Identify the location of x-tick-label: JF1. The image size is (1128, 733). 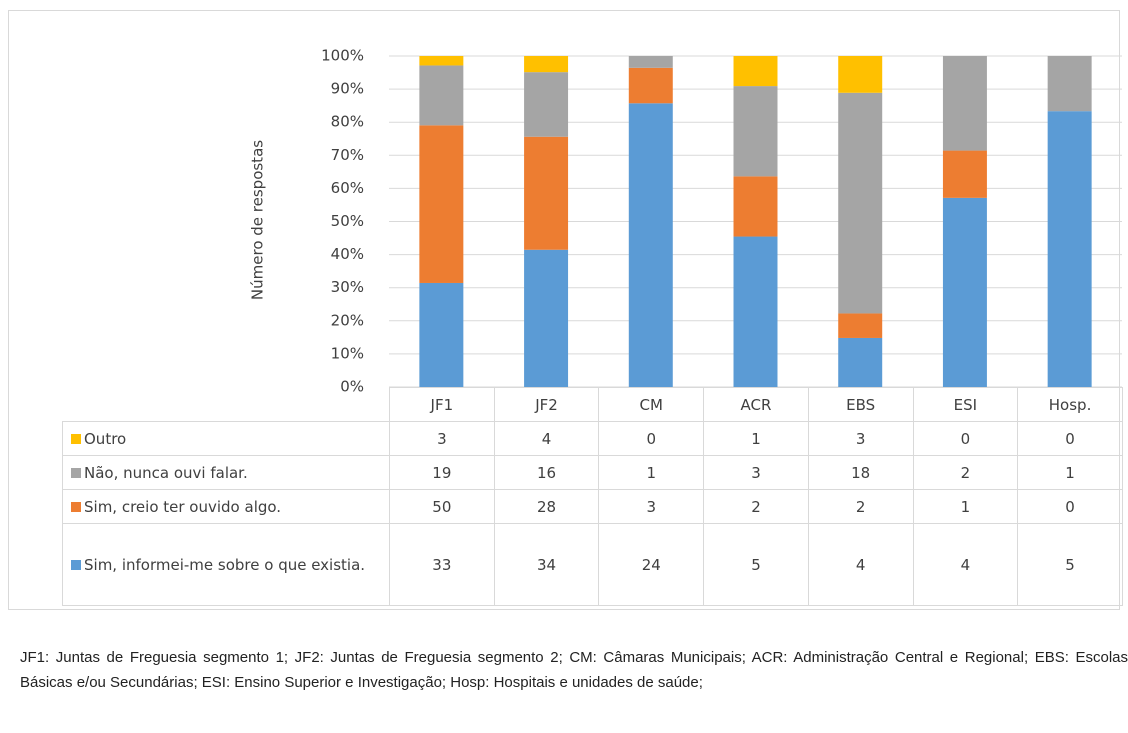
(442, 404).